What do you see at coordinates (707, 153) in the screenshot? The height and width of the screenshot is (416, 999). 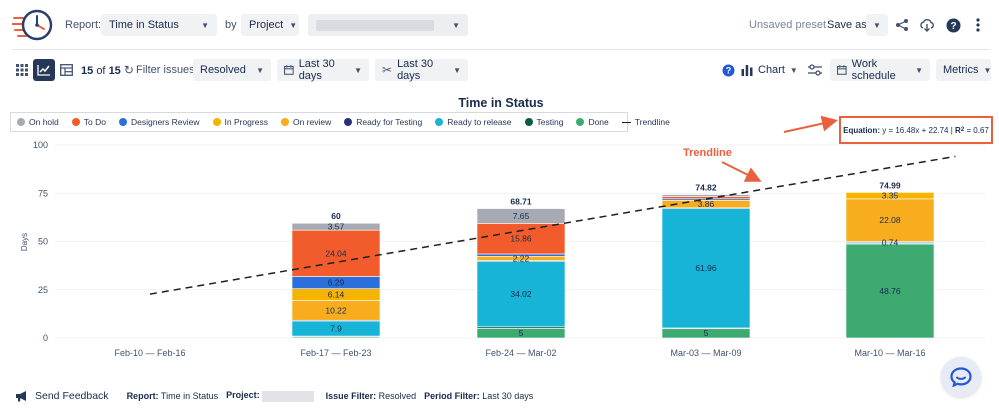 I see `trendline-annotation: Trendline` at bounding box center [707, 153].